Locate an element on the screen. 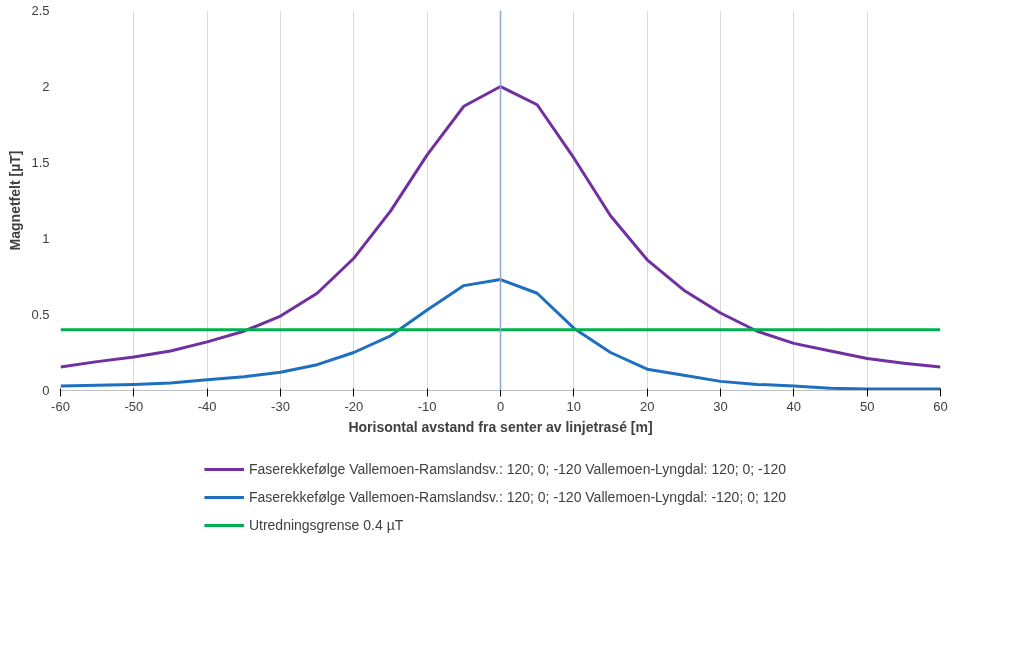  x-tick-label: 10 is located at coordinates (574, 406).